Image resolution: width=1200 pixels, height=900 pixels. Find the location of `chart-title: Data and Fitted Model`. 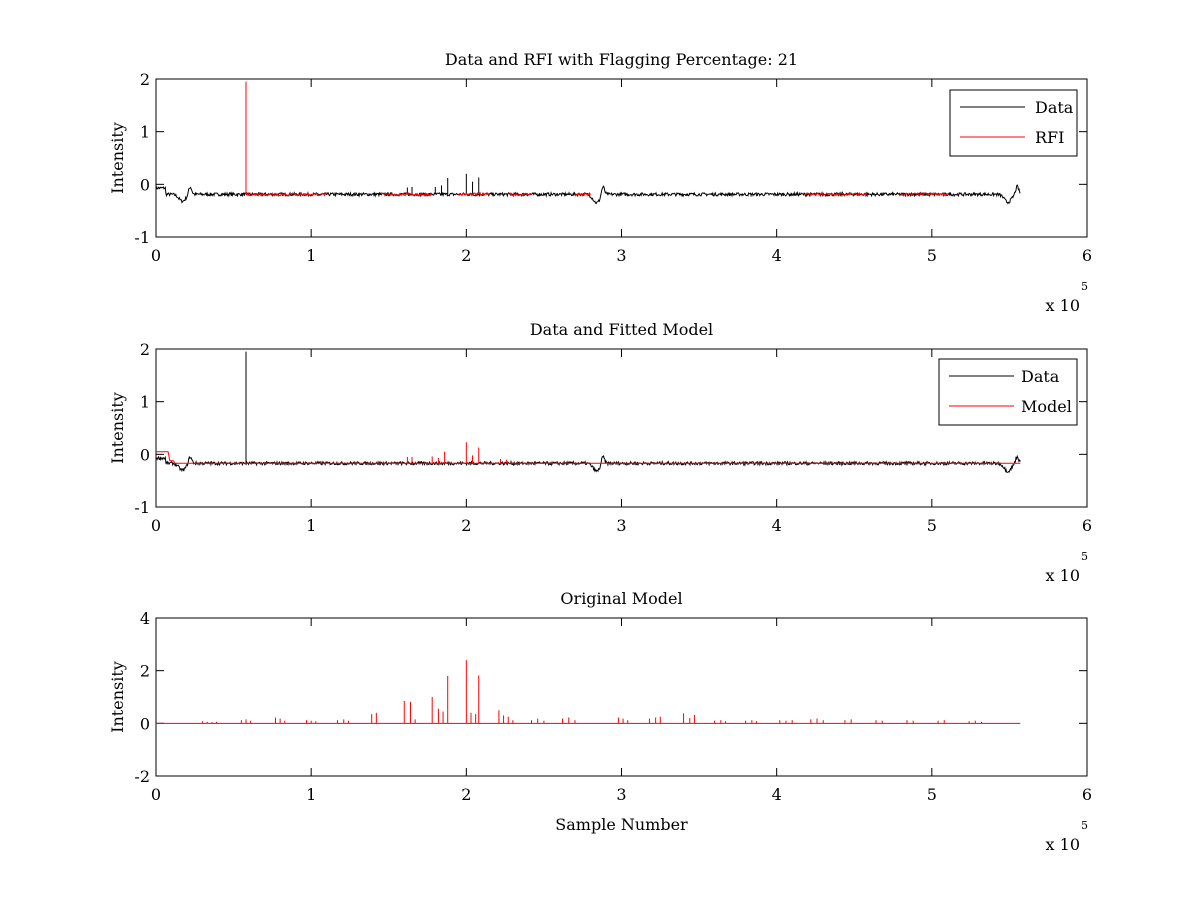

chart-title: Data and Fitted Model is located at coordinates (621, 329).